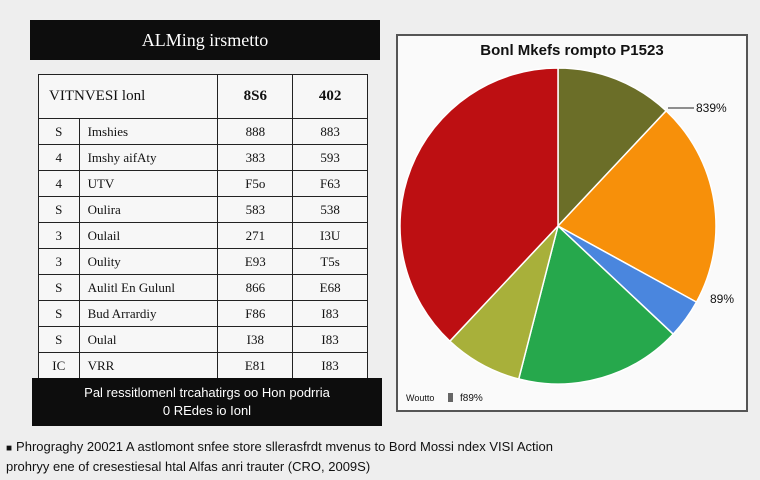  What do you see at coordinates (255, 235) in the screenshot?
I see `row-value-1: 271` at bounding box center [255, 235].